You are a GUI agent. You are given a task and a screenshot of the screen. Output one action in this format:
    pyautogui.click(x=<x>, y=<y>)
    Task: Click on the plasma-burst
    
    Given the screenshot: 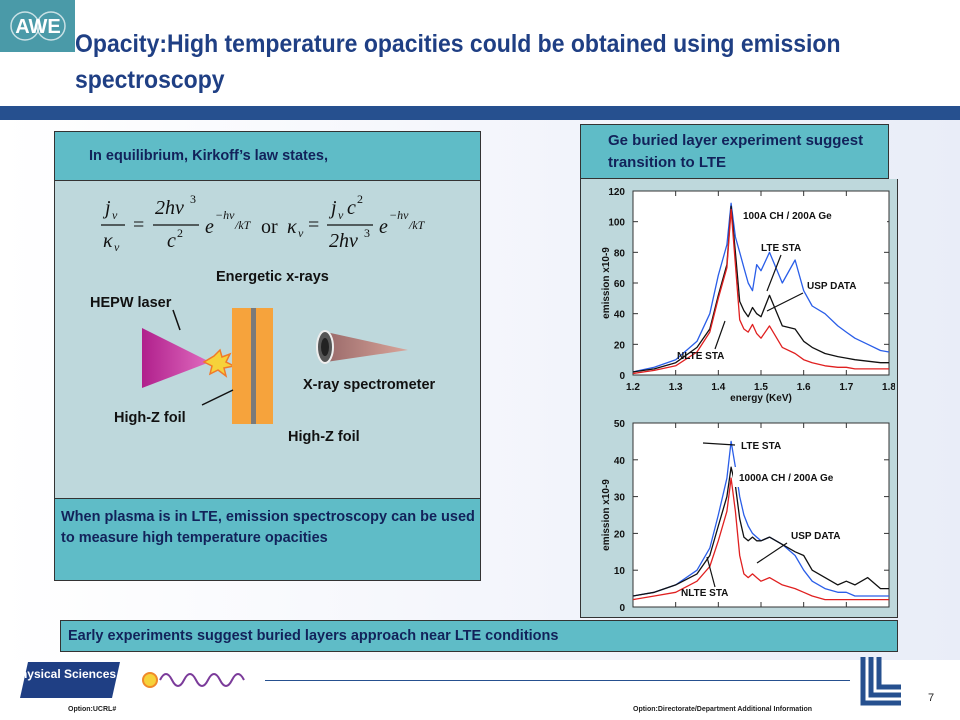 What is the action you would take?
    pyautogui.click(x=219, y=363)
    